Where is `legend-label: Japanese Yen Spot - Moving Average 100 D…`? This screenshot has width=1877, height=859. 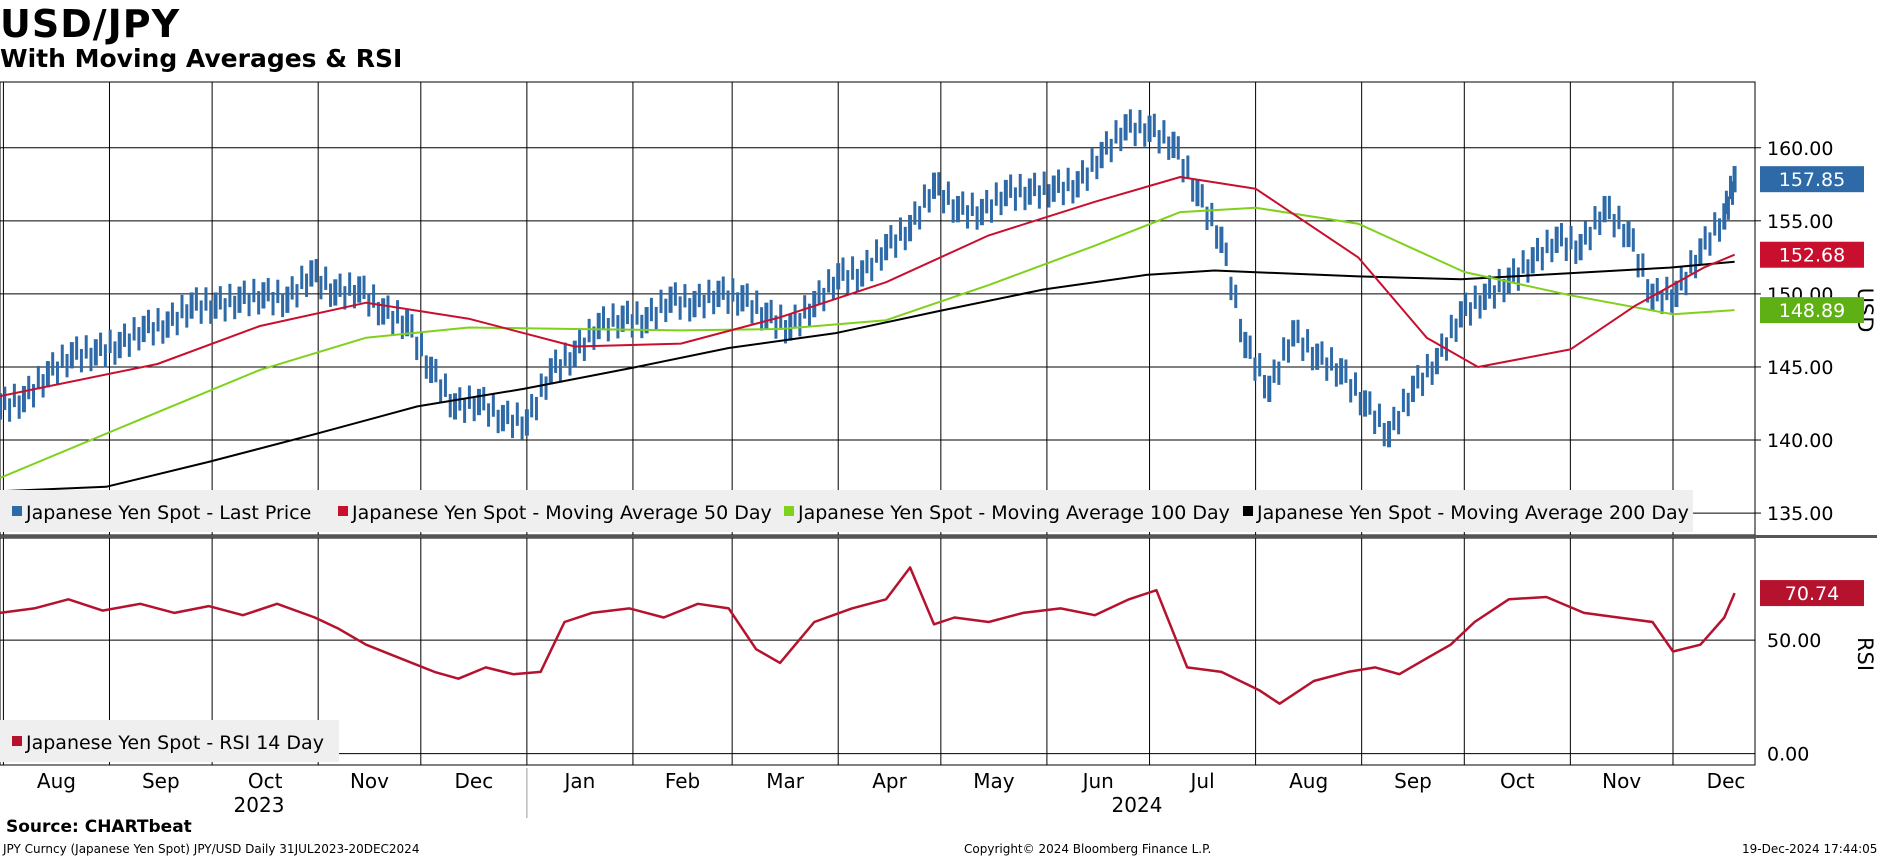 legend-label: Japanese Yen Spot - Moving Average 100 D… is located at coordinates (1013, 513).